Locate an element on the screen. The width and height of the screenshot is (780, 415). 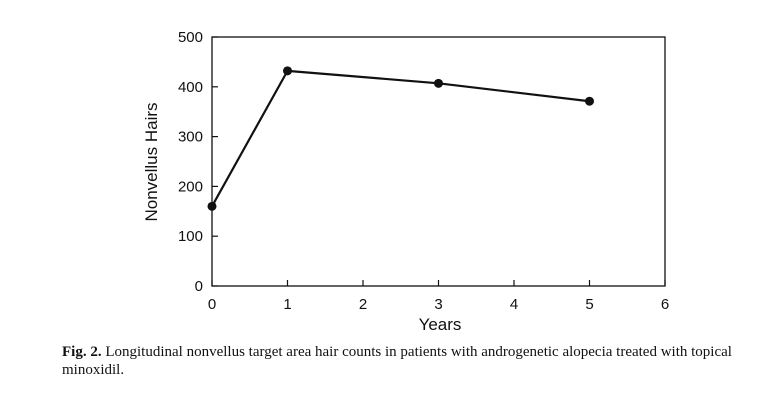
x-tick-label: 5 is located at coordinates (589, 304).